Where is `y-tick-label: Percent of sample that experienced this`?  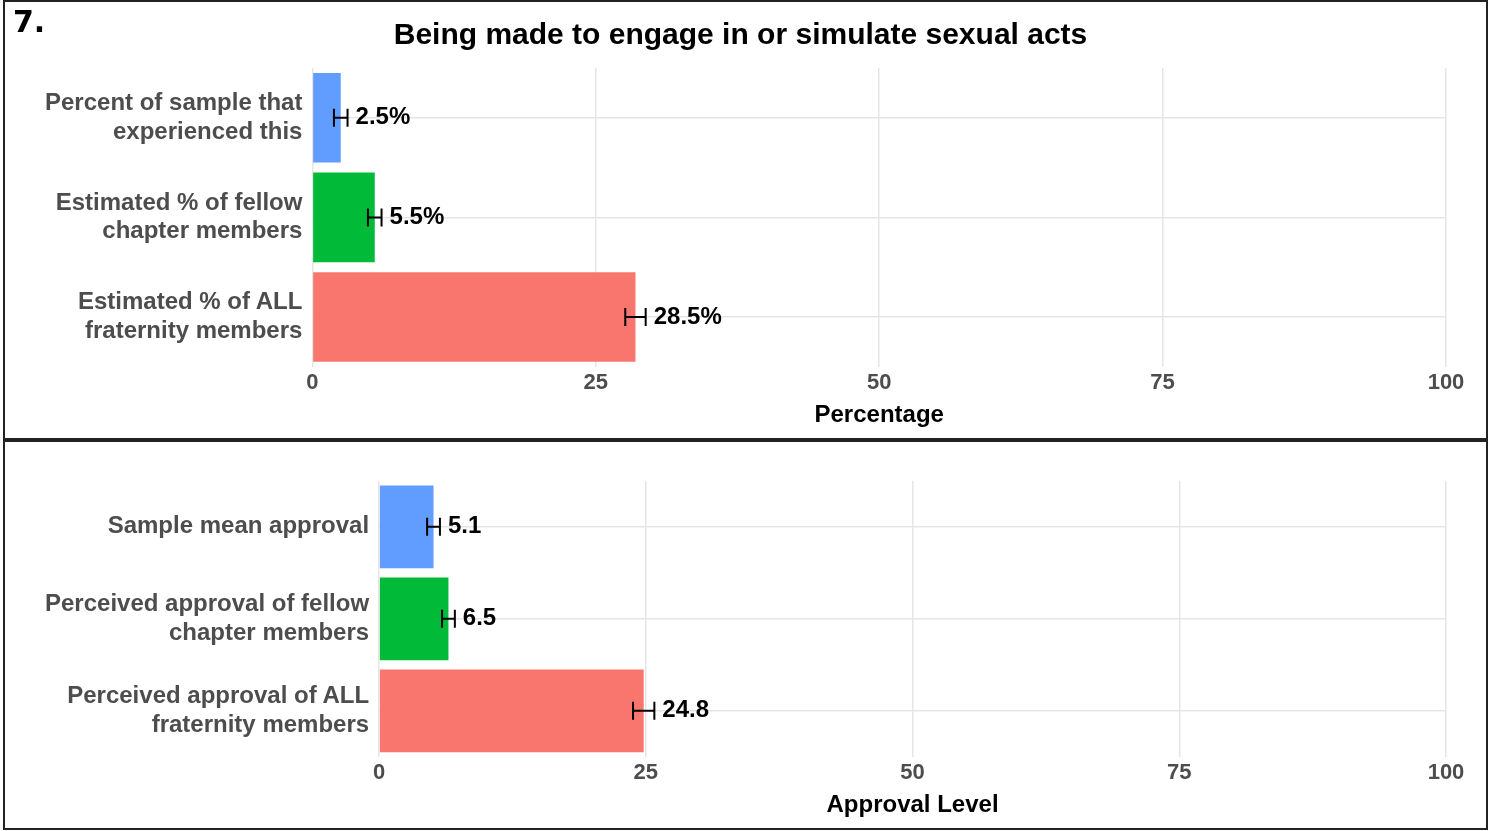
y-tick-label: Percent of sample that experienced this is located at coordinates (174, 116).